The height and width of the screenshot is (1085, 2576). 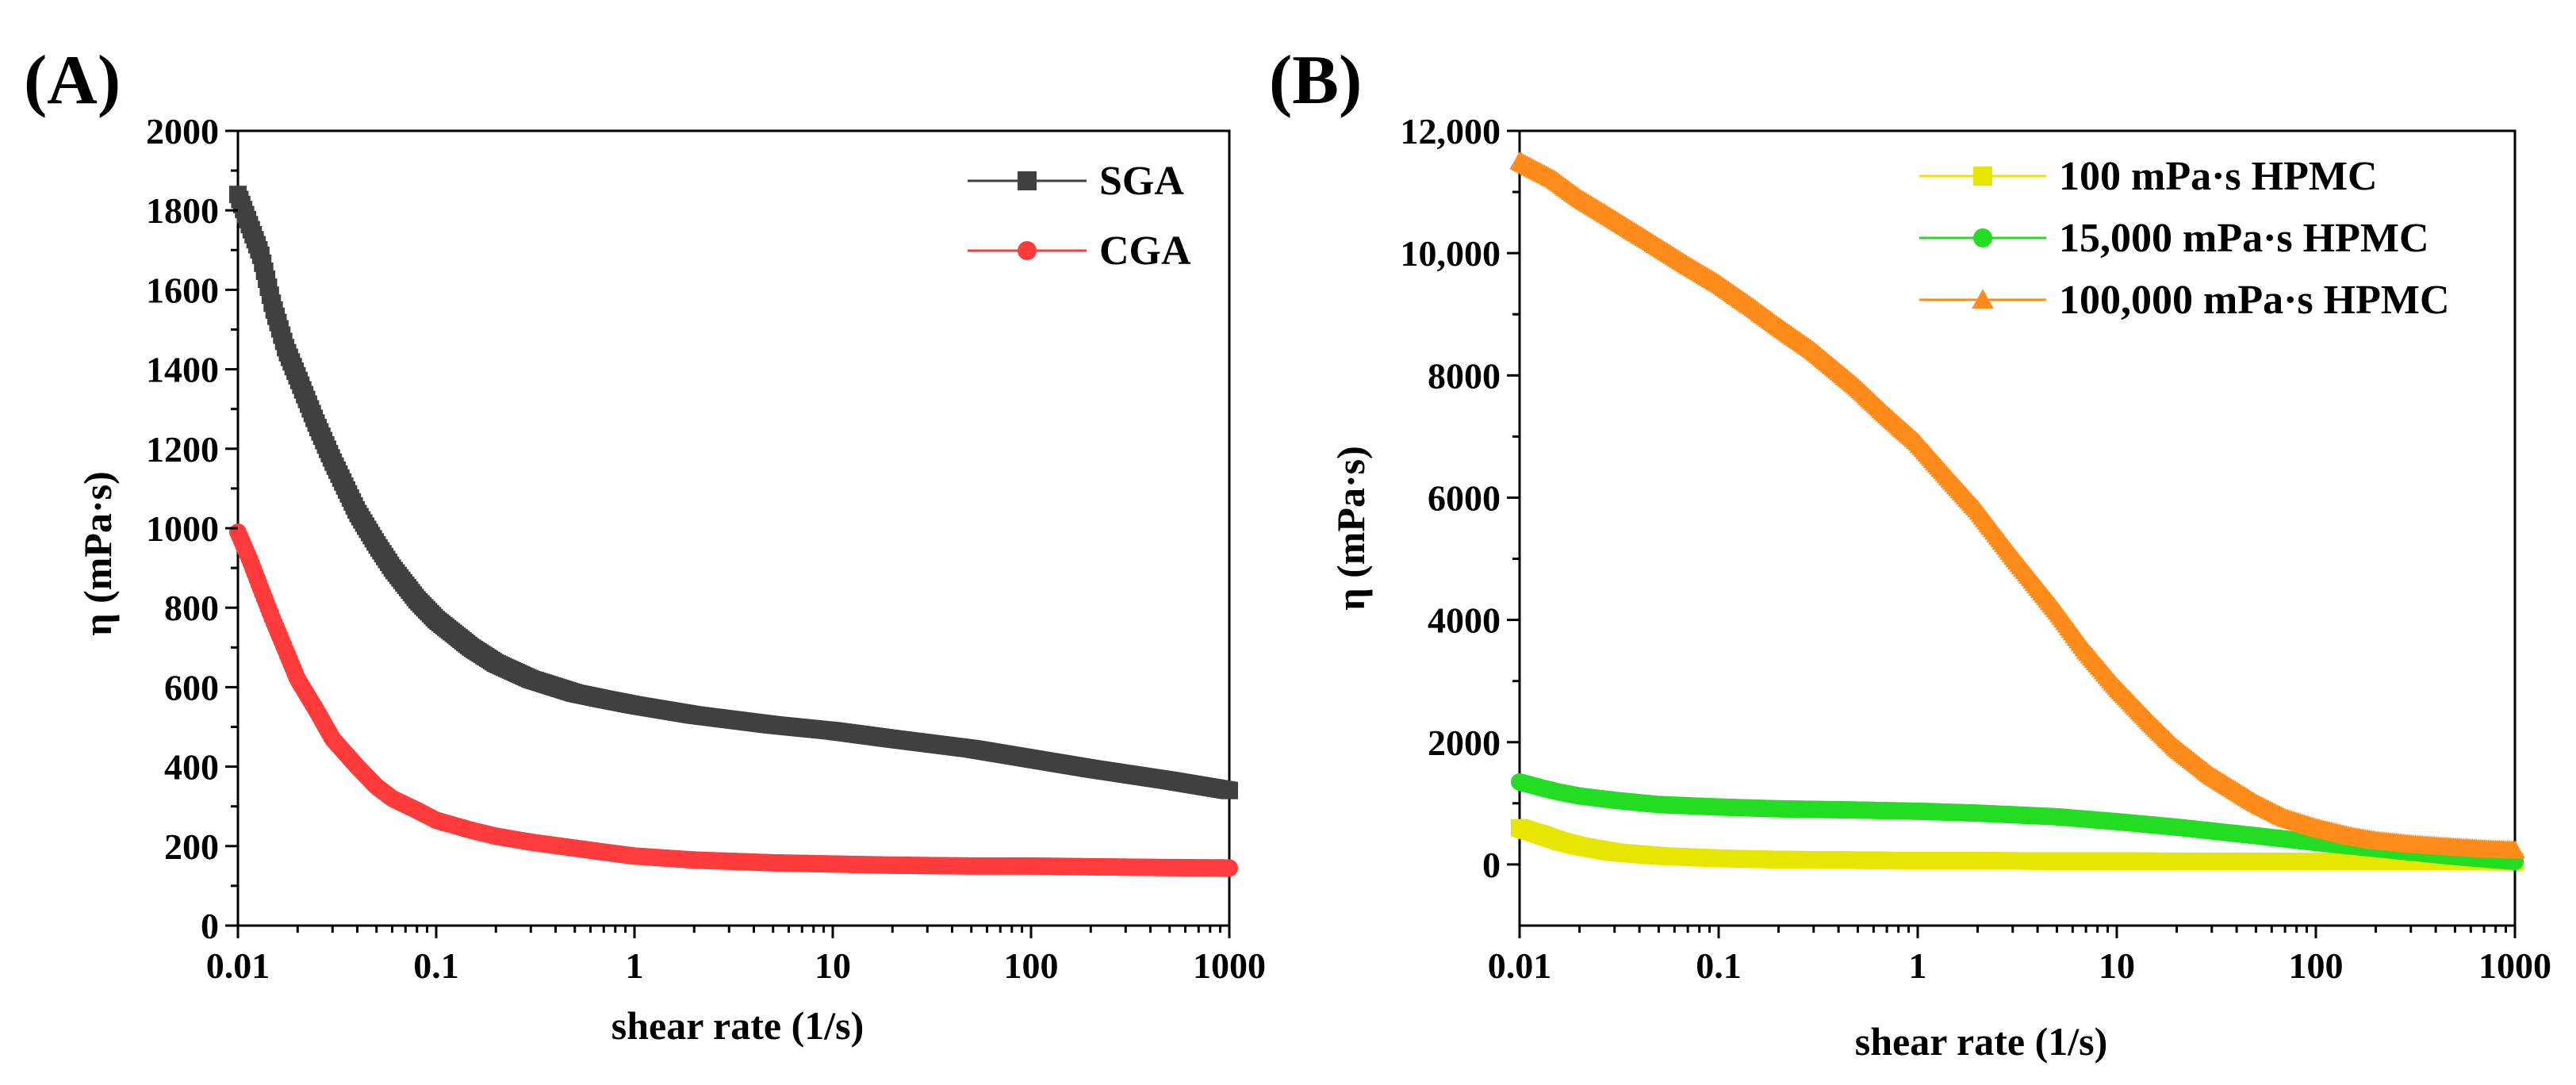 What do you see at coordinates (1315, 80) in the screenshot?
I see `panel-b-label: (B)` at bounding box center [1315, 80].